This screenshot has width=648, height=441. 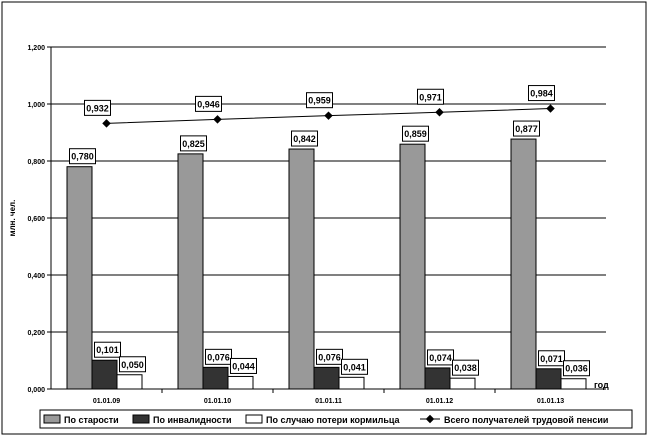 I want to click on data-label-s3-5: 0,036, so click(x=576, y=369).